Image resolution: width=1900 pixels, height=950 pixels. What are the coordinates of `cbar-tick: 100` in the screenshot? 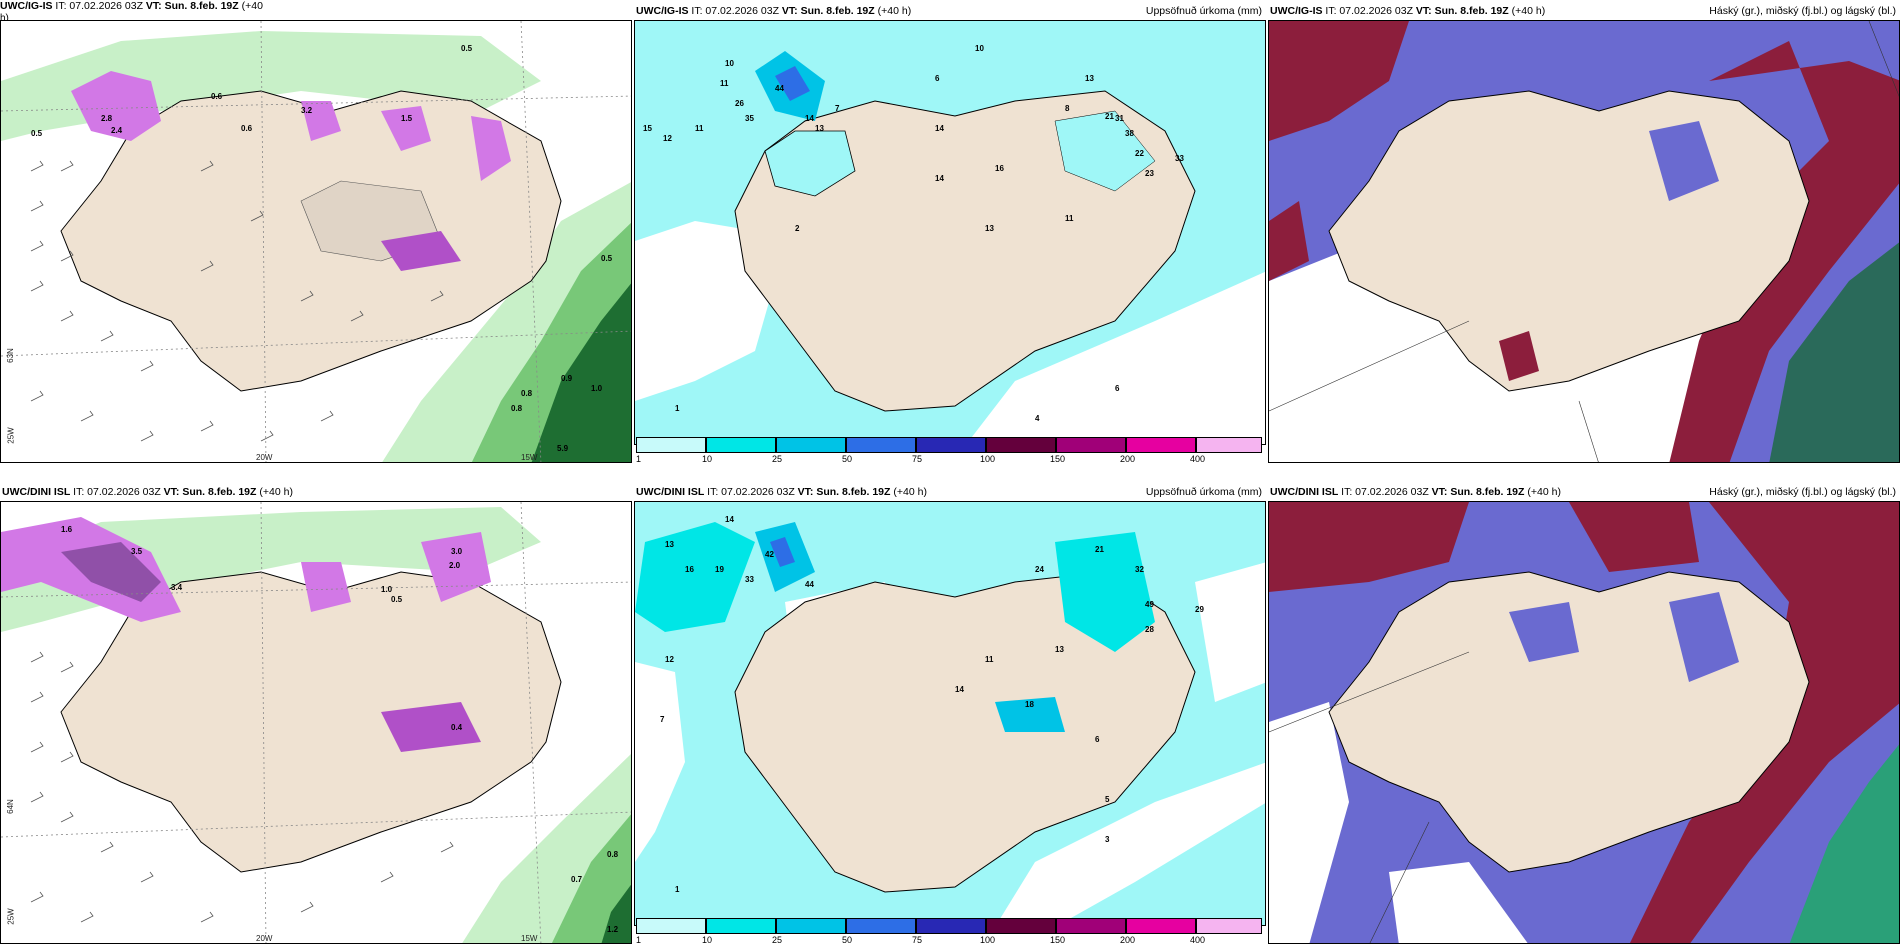 It's located at (988, 939).